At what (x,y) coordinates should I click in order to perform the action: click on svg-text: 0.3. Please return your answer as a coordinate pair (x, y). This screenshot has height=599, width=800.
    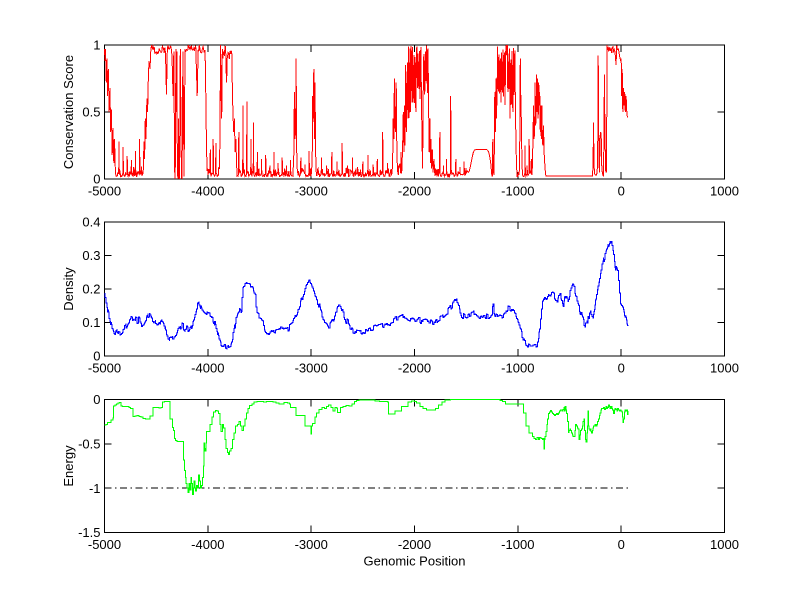
    Looking at the image, I should click on (91, 255).